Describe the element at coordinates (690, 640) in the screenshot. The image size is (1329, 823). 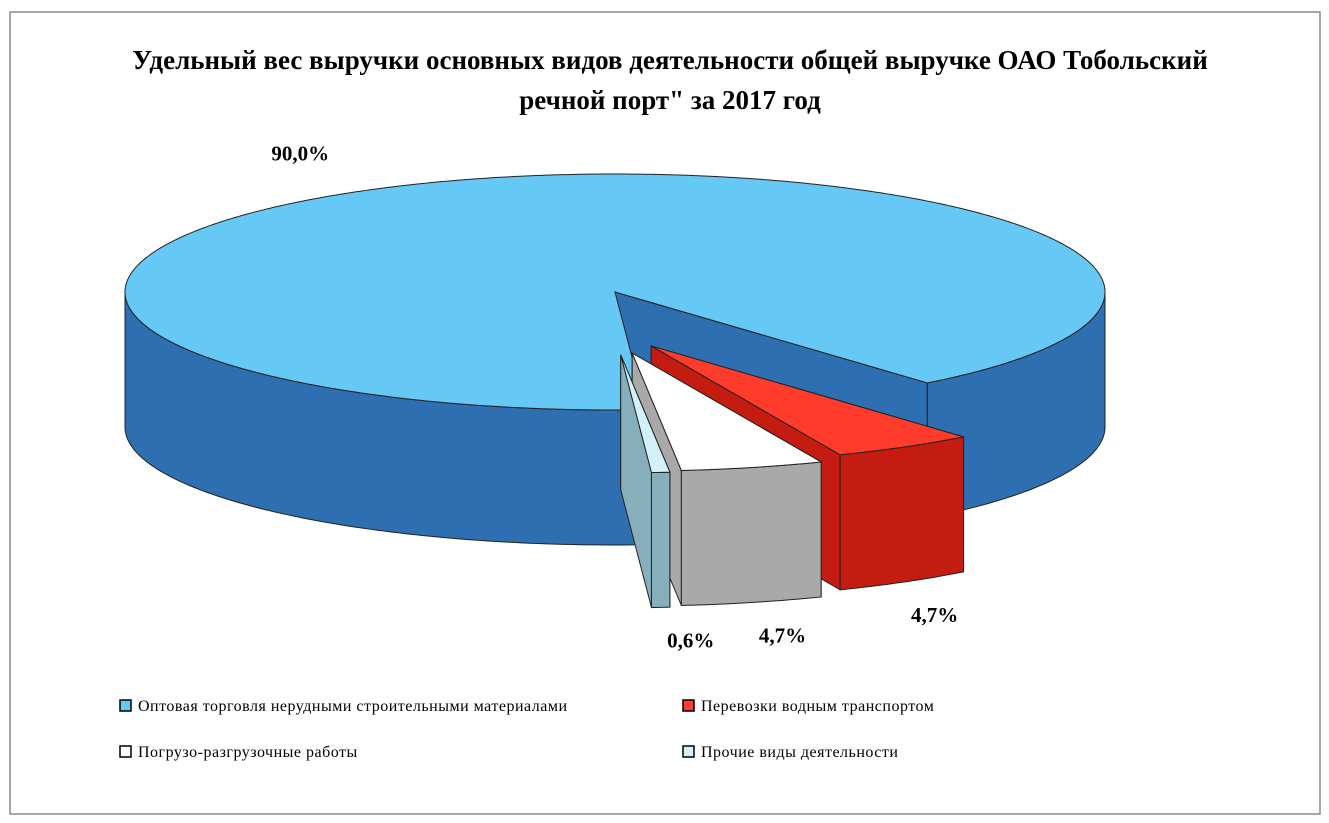
I see `data-label: 0,6%` at that location.